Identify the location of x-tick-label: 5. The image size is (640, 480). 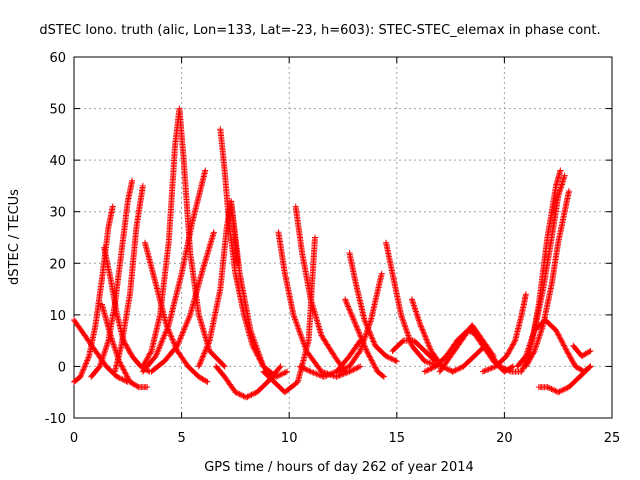
(181, 438).